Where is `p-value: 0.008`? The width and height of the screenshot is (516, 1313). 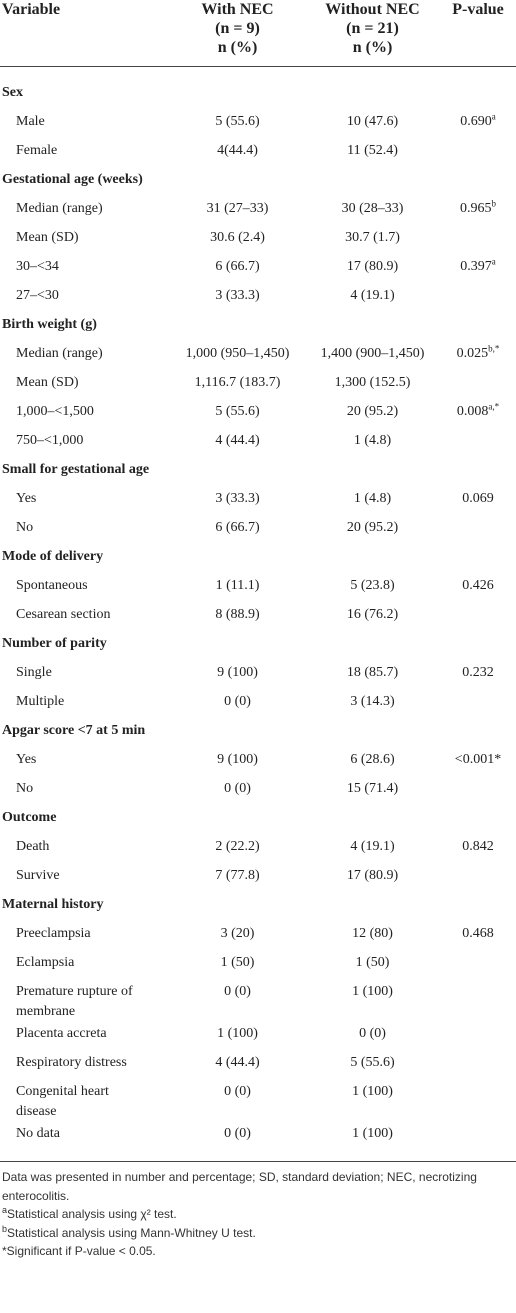 p-value: 0.008 is located at coordinates (472, 411).